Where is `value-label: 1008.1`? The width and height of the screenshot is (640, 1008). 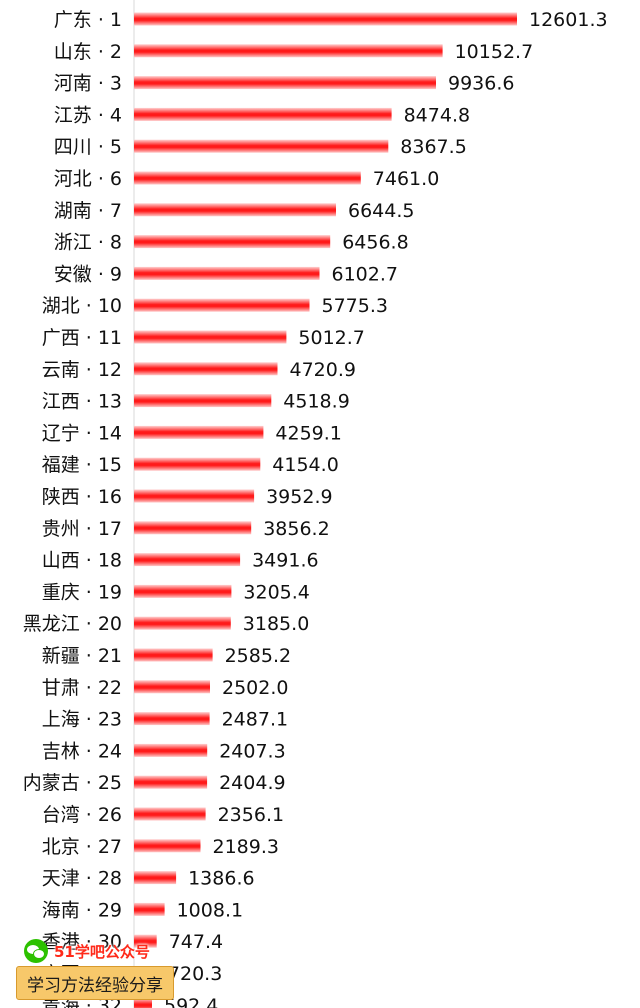 value-label: 1008.1 is located at coordinates (210, 910).